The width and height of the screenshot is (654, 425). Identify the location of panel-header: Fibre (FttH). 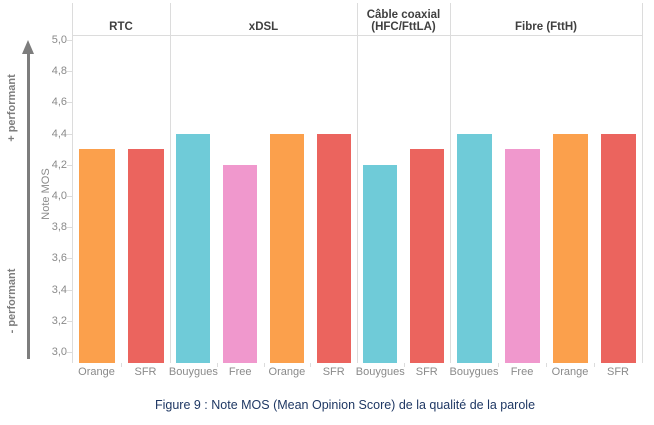
(546, 27).